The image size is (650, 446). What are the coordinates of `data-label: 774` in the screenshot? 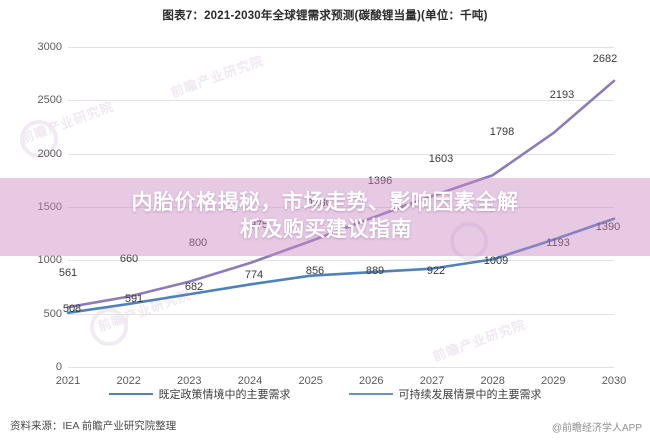 It's located at (254, 275).